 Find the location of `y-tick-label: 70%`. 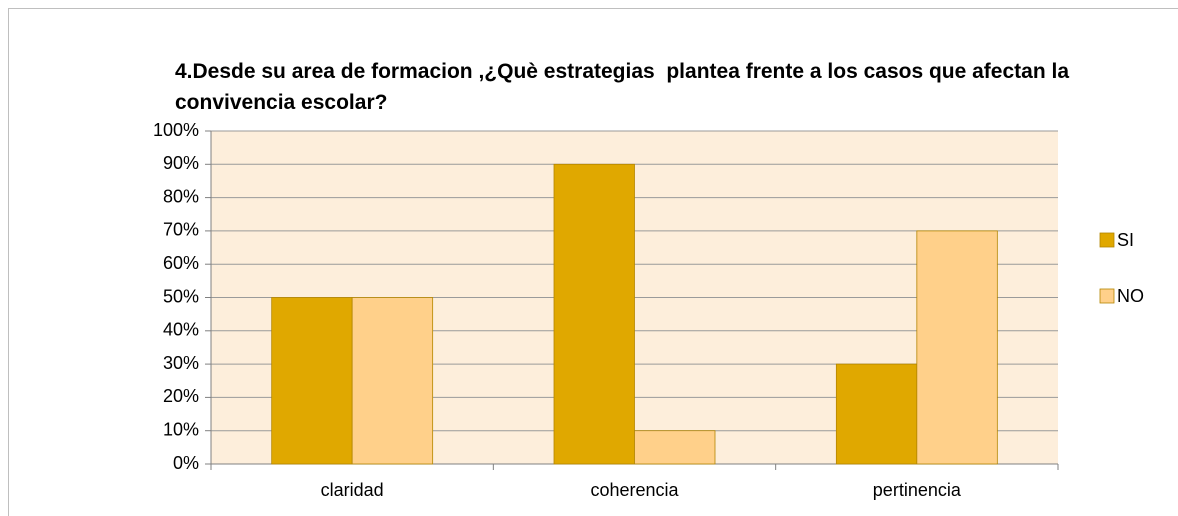

y-tick-label: 70% is located at coordinates (181, 230).